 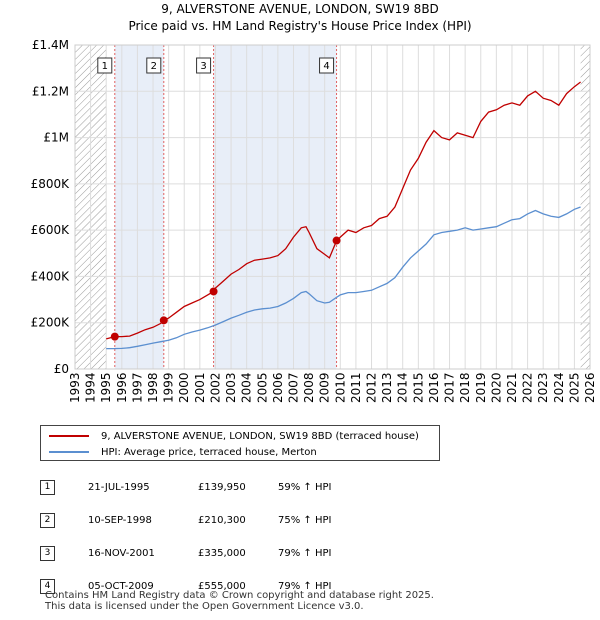 What do you see at coordinates (69, 436) in the screenshot?
I see `legend-swatch-property` at bounding box center [69, 436].